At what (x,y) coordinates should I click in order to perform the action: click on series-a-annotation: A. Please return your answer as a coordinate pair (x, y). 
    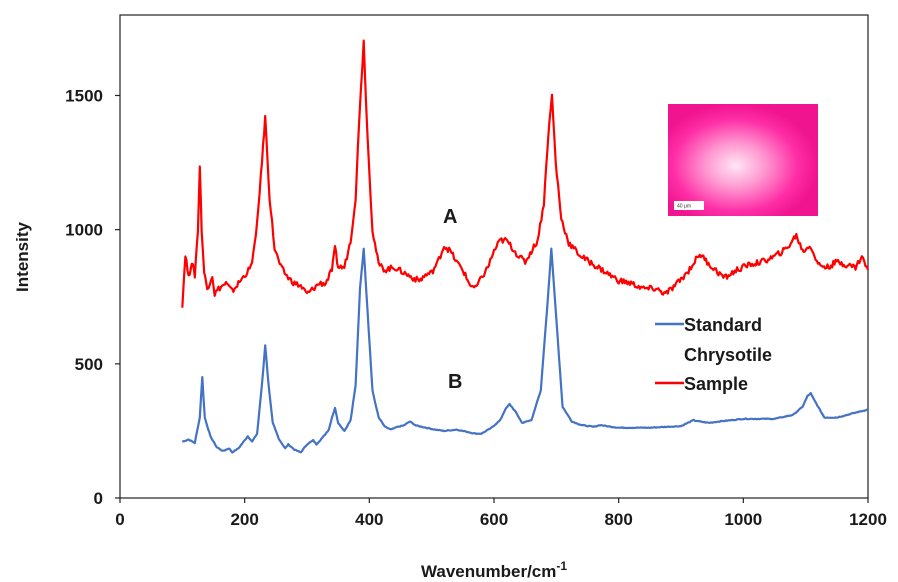
    Looking at the image, I should click on (450, 217).